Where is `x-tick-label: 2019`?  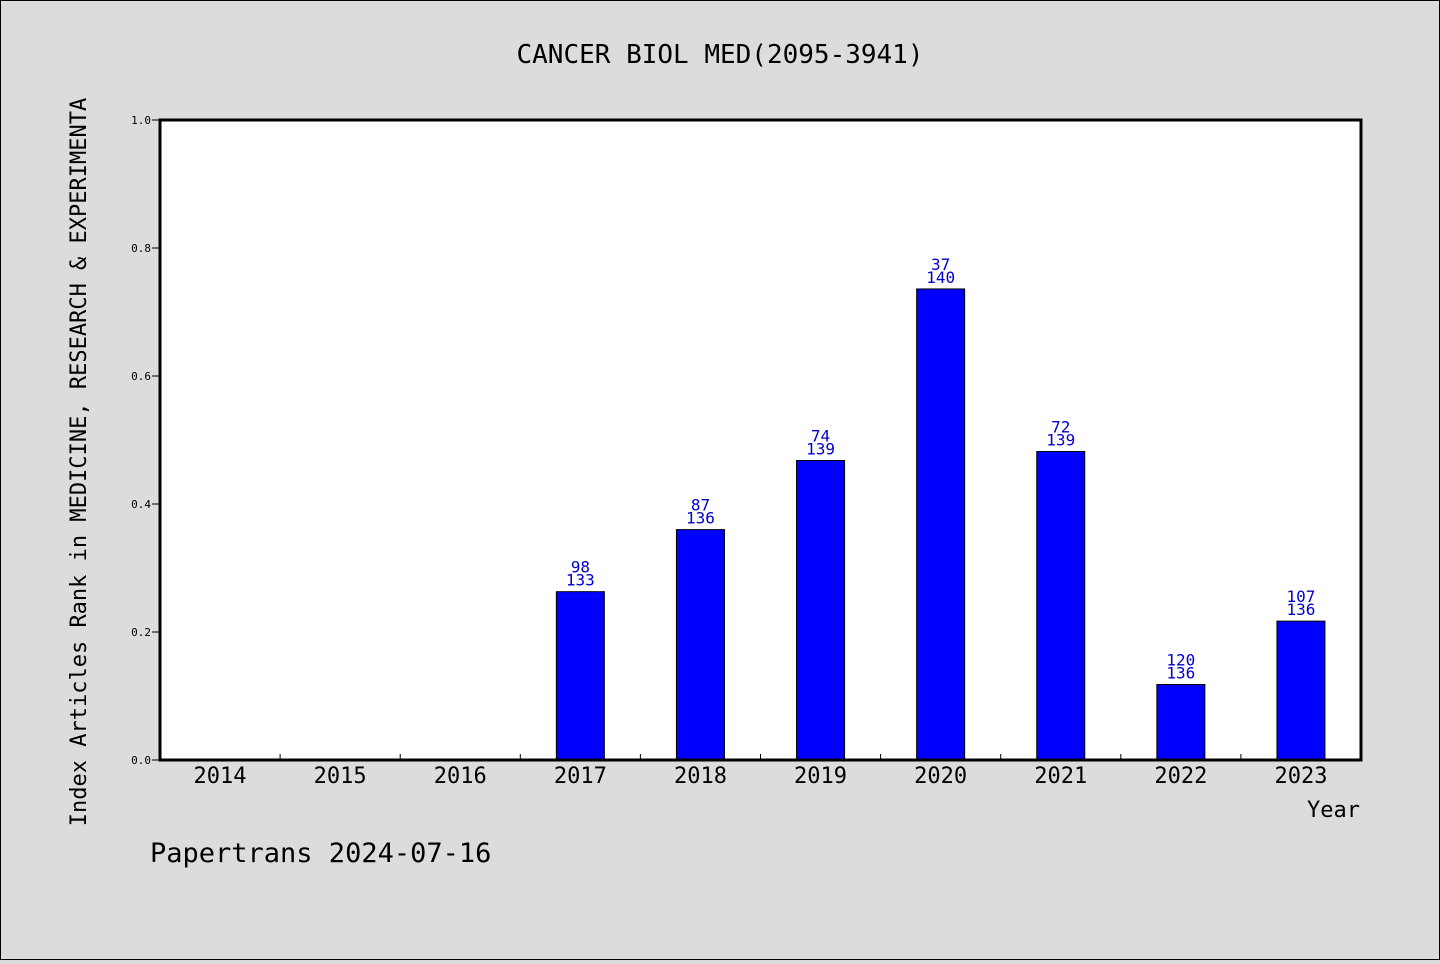
x-tick-label: 2019 is located at coordinates (820, 776).